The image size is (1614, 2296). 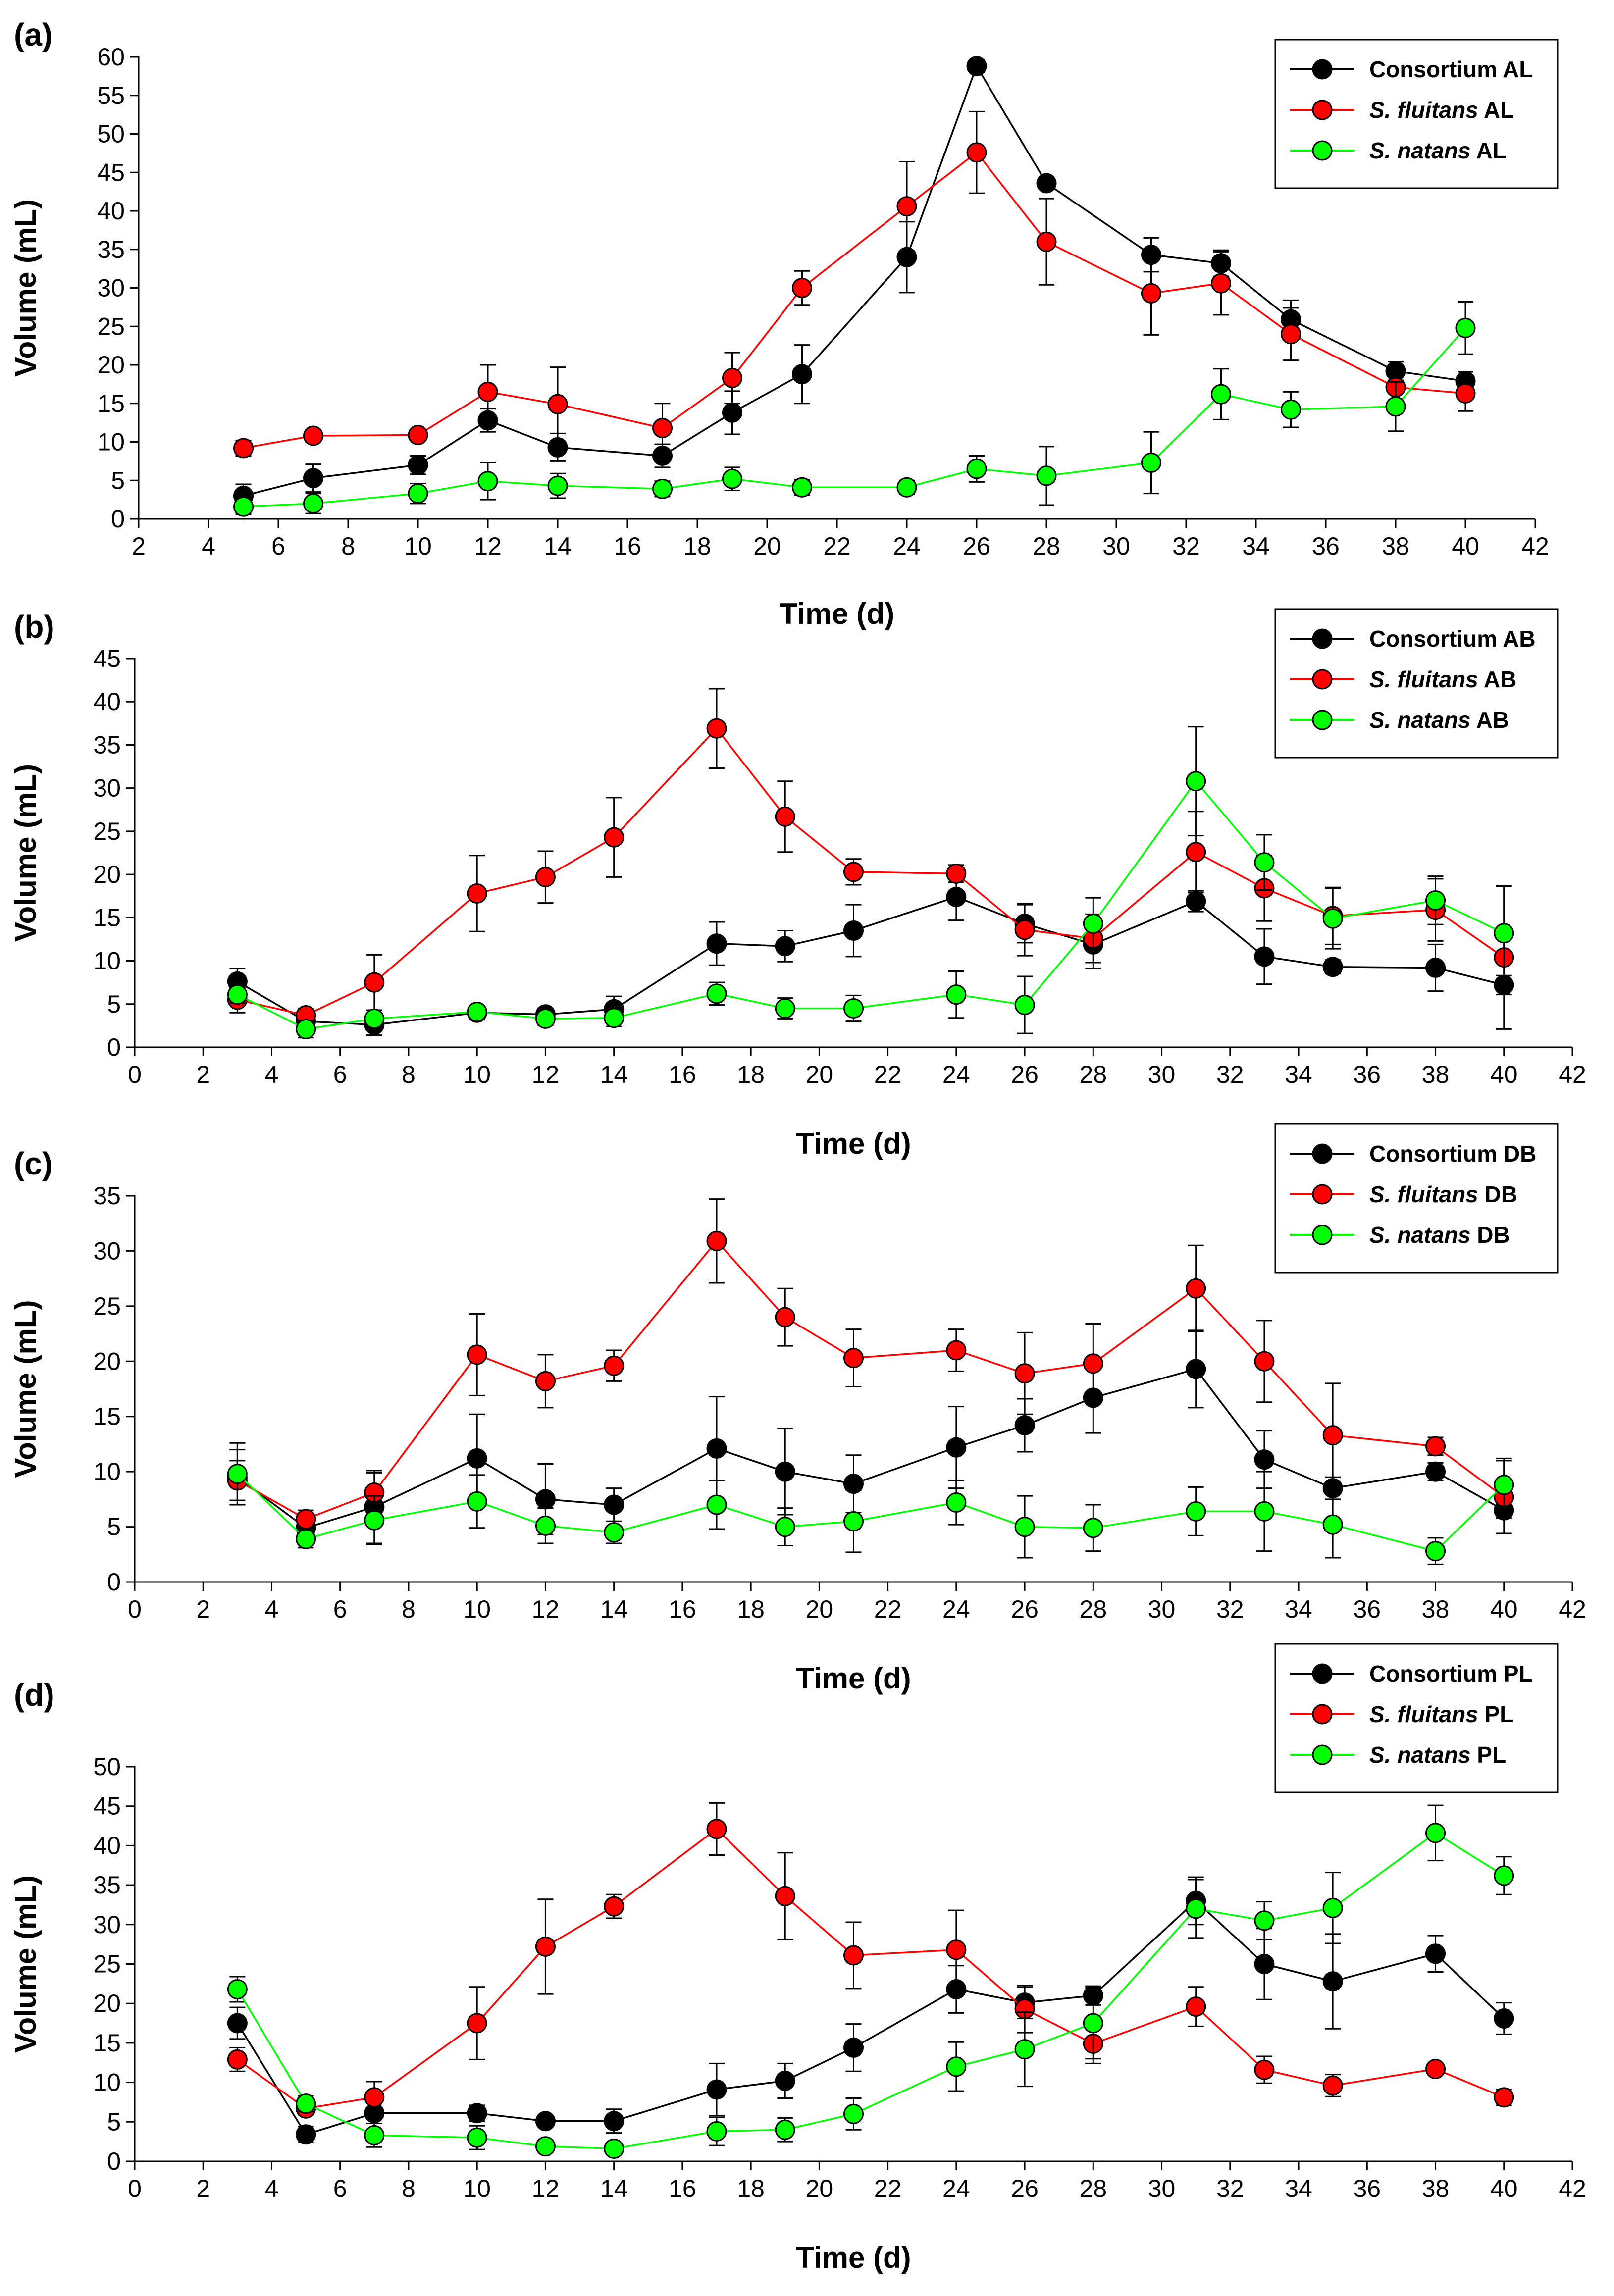 I want to click on panel-label: (c), so click(x=33, y=1163).